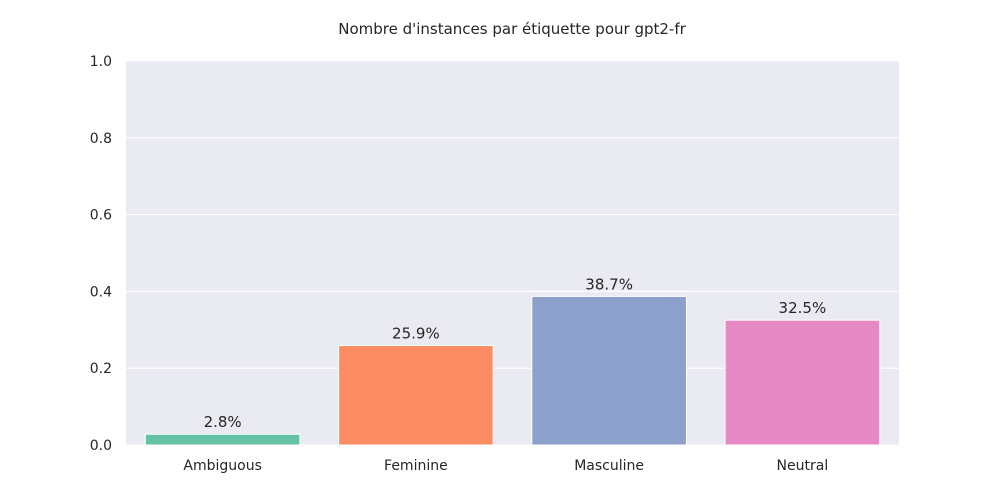 The height and width of the screenshot is (500, 1000). Describe the element at coordinates (101, 446) in the screenshot. I see `y-tick-label: 0.0` at that location.